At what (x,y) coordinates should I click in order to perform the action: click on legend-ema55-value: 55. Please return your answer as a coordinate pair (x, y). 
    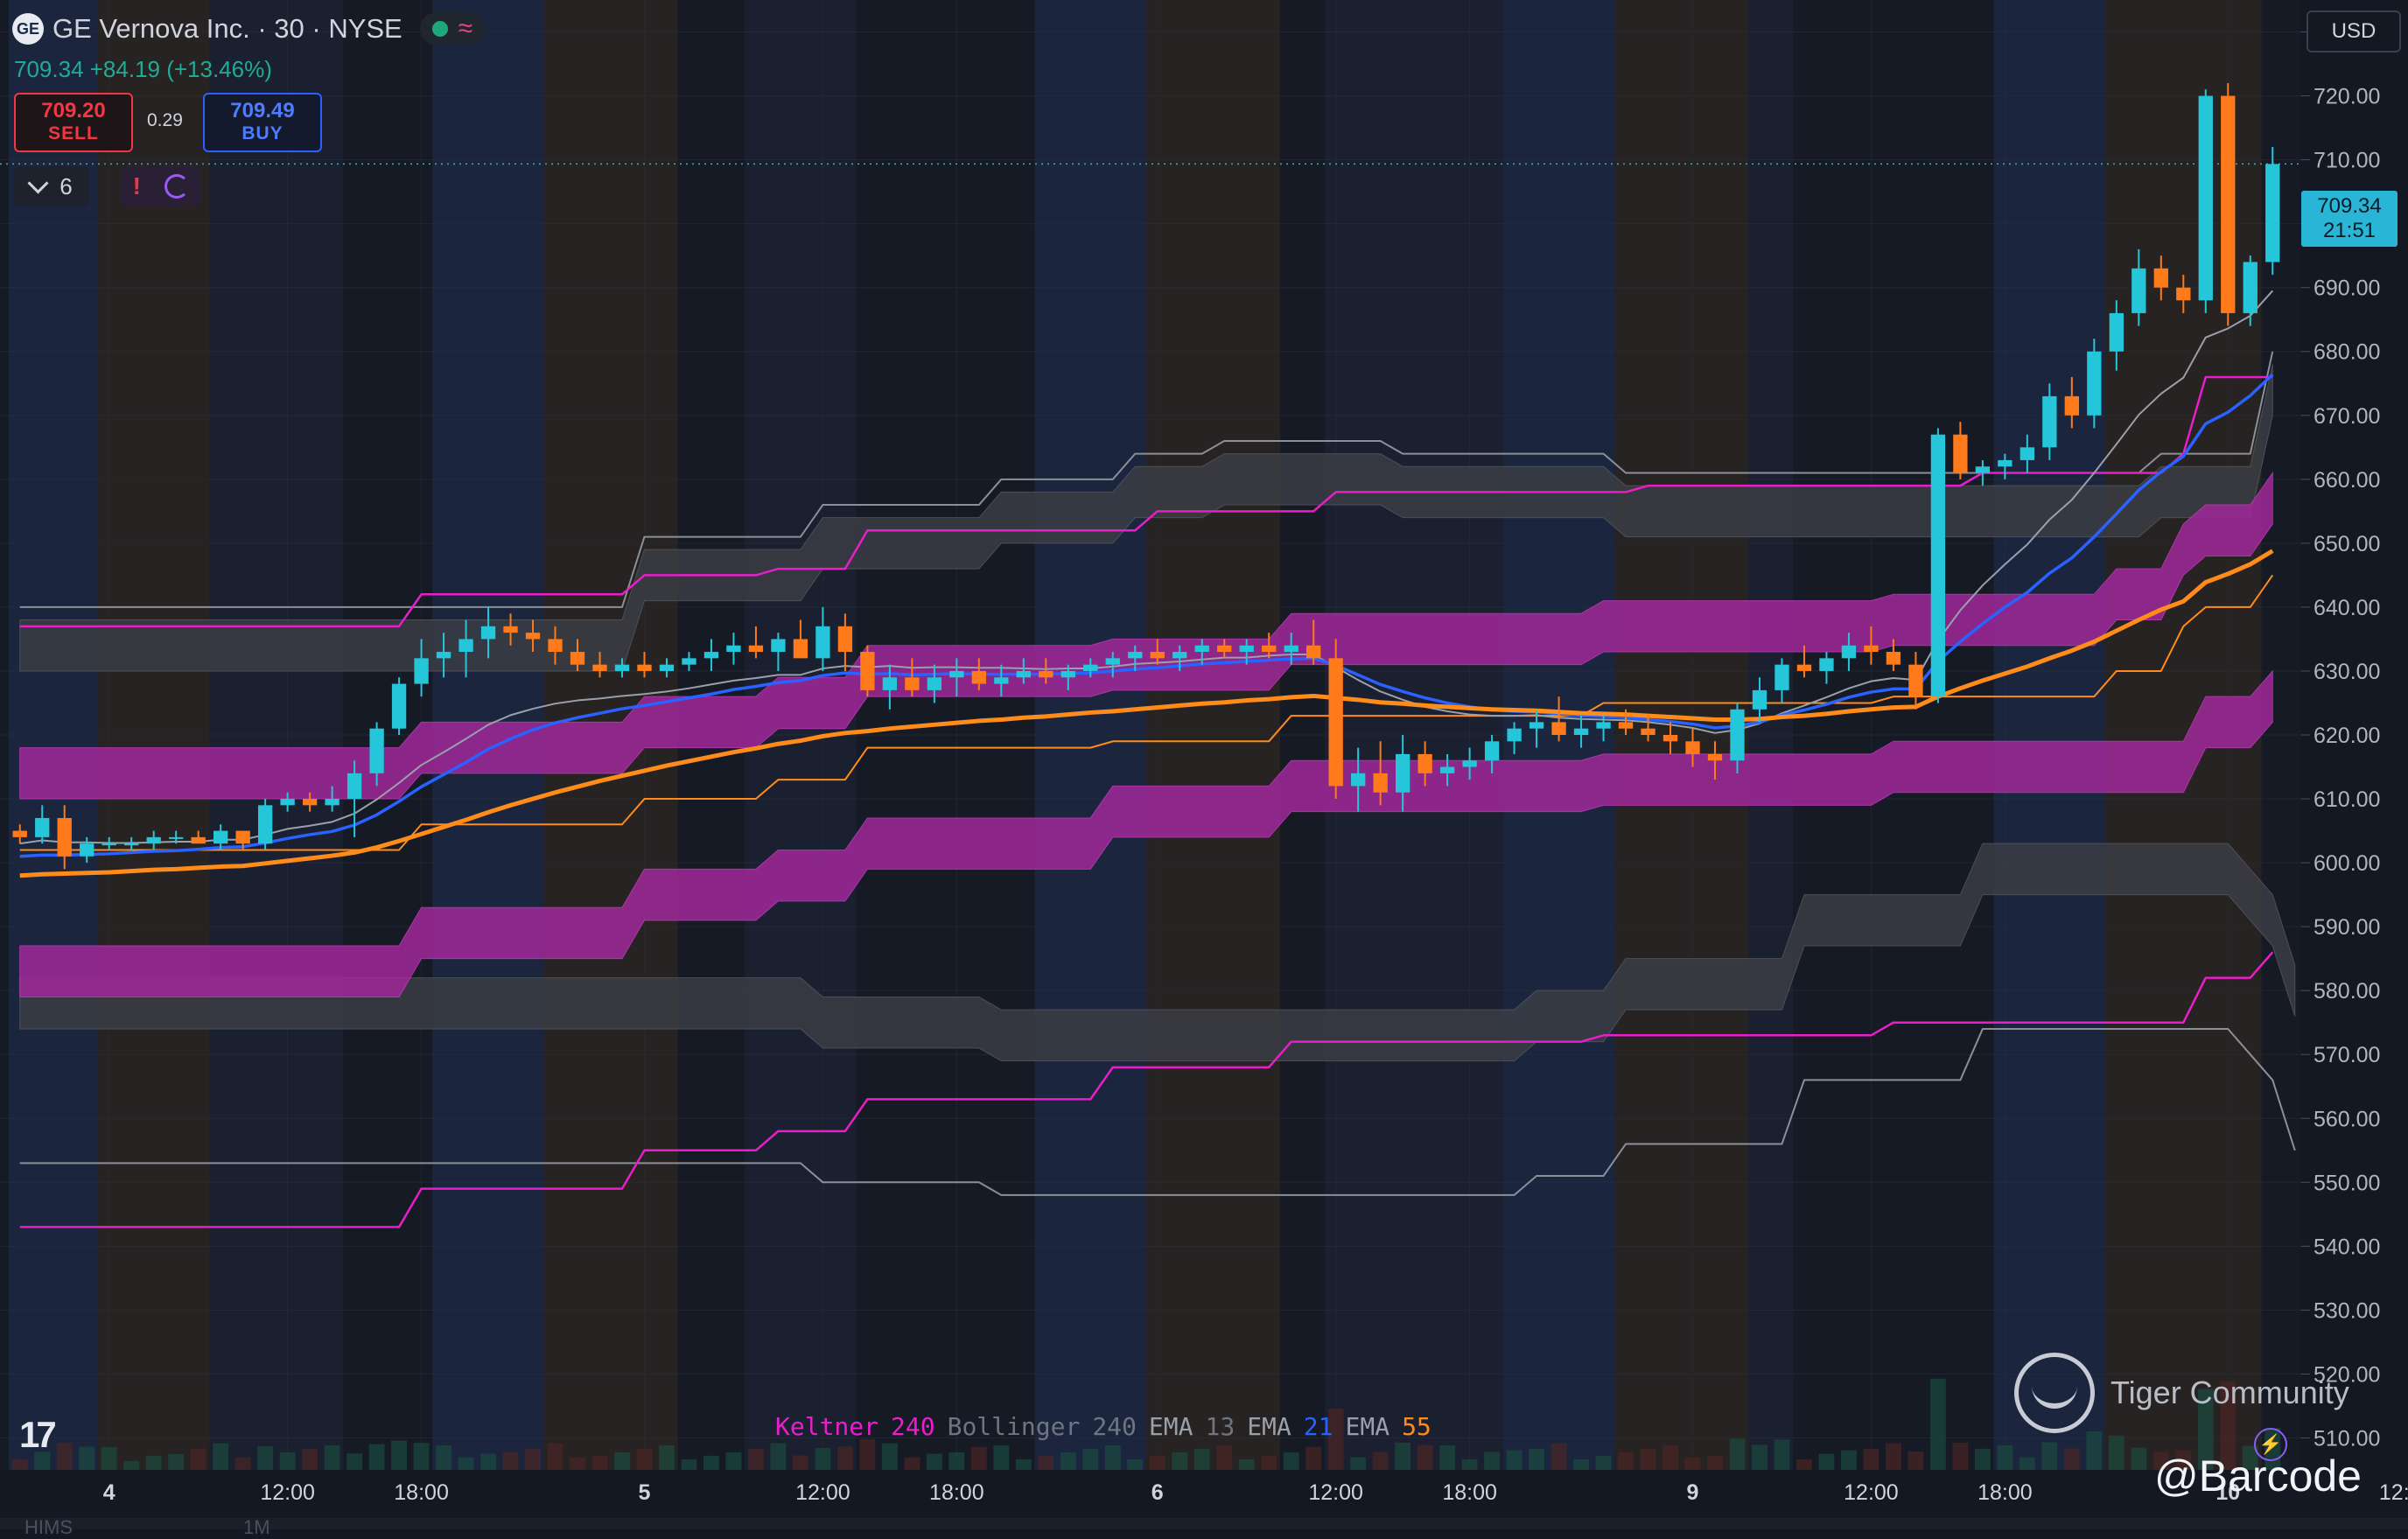
    Looking at the image, I should click on (1417, 1426).